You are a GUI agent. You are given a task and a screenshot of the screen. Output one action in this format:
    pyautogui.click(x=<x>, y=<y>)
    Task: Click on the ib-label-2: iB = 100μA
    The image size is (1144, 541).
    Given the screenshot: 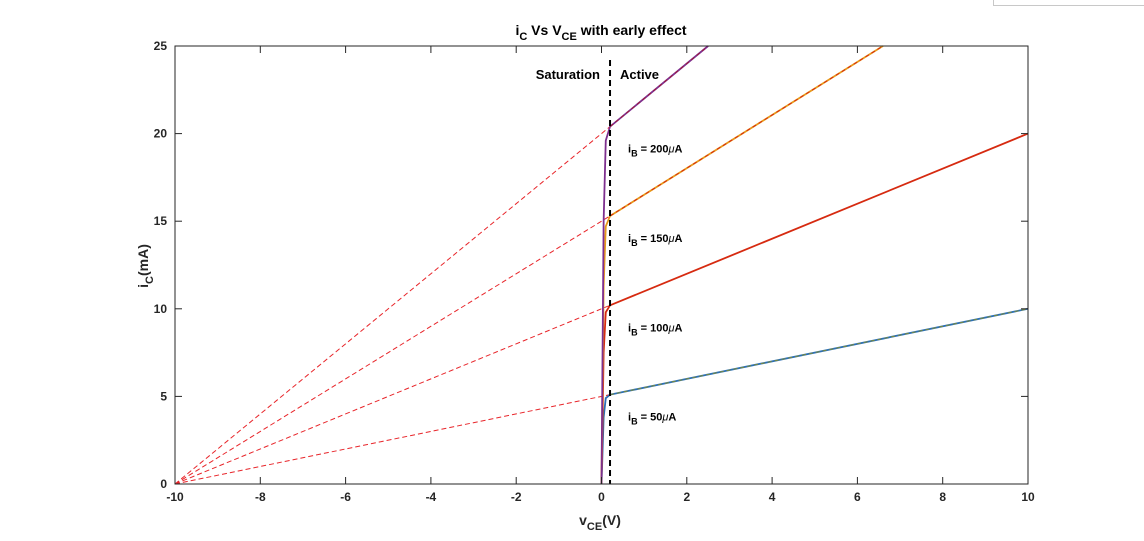 What is the action you would take?
    pyautogui.click(x=655, y=329)
    